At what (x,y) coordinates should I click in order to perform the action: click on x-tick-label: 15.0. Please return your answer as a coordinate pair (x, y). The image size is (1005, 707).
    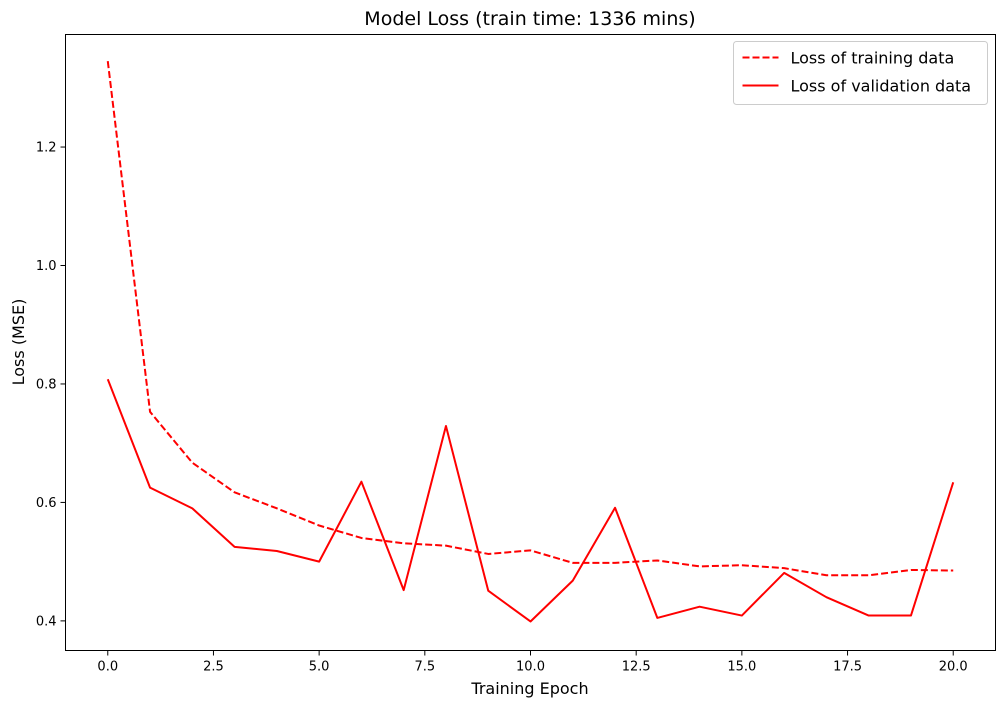
    Looking at the image, I should click on (741, 667).